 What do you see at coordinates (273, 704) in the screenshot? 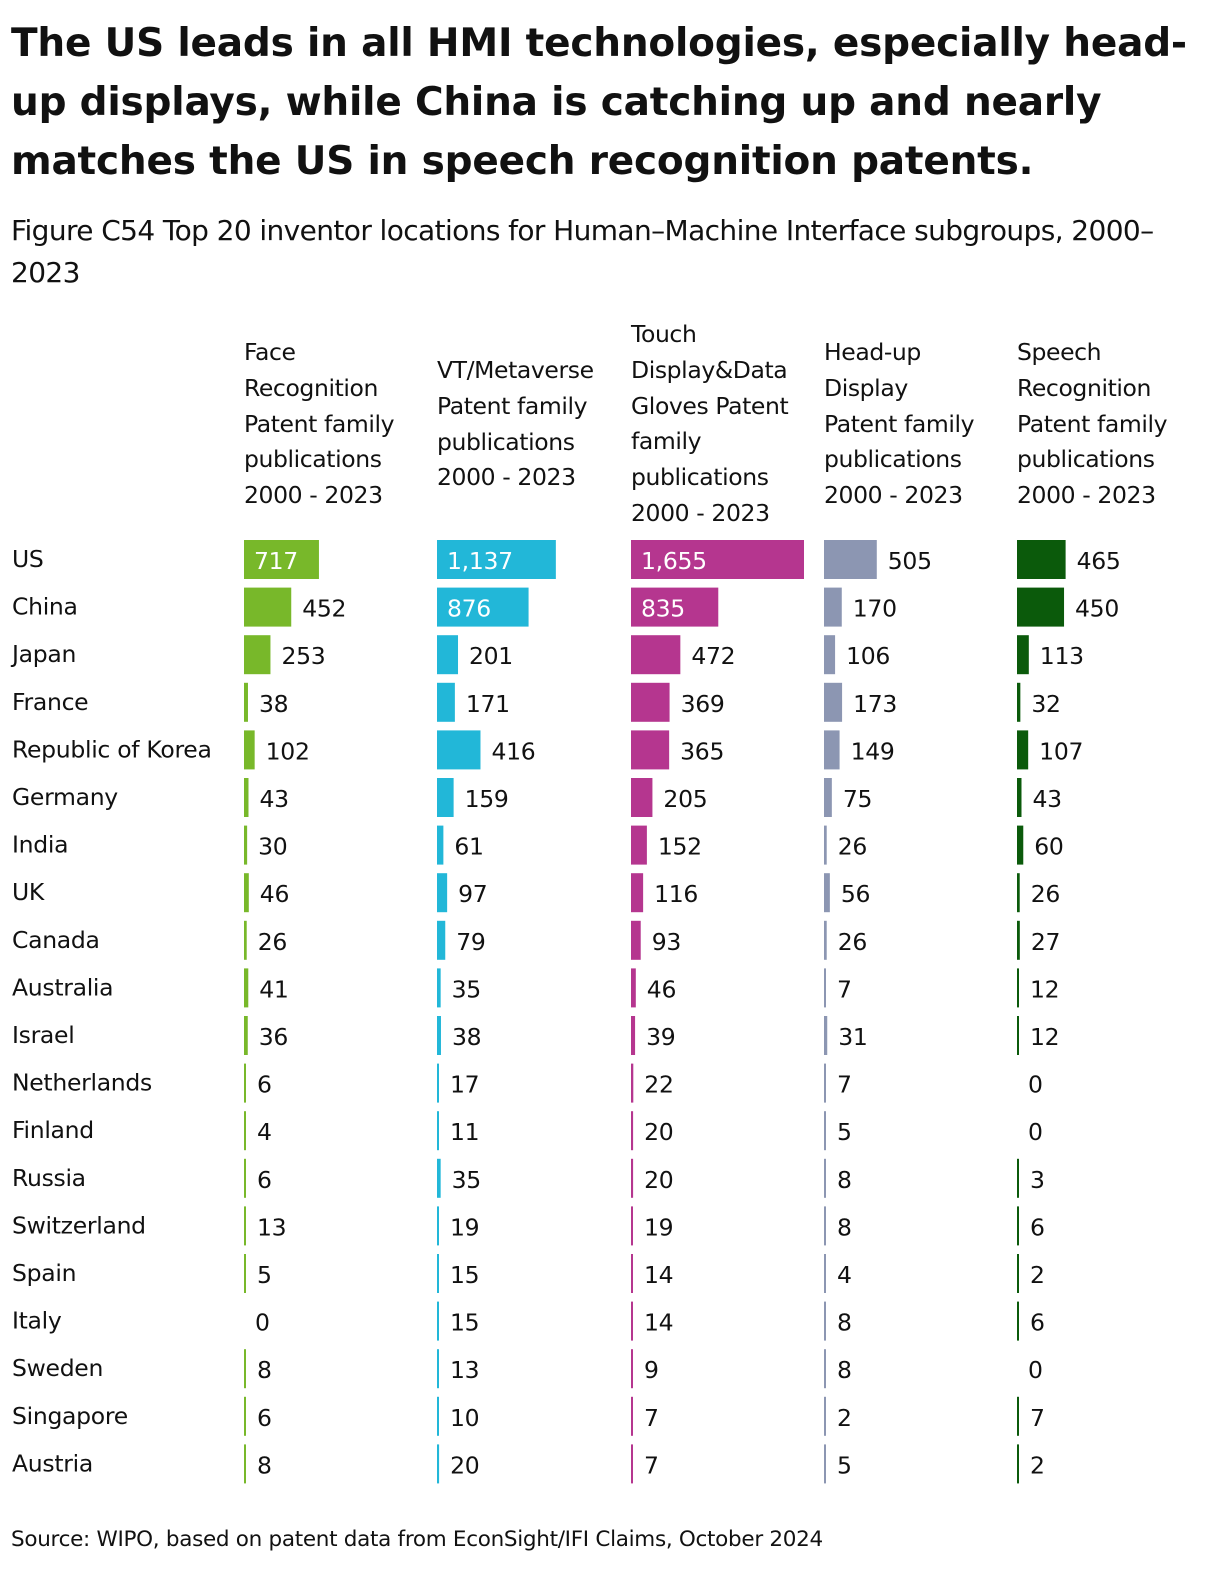
I see `data-label: 38` at bounding box center [273, 704].